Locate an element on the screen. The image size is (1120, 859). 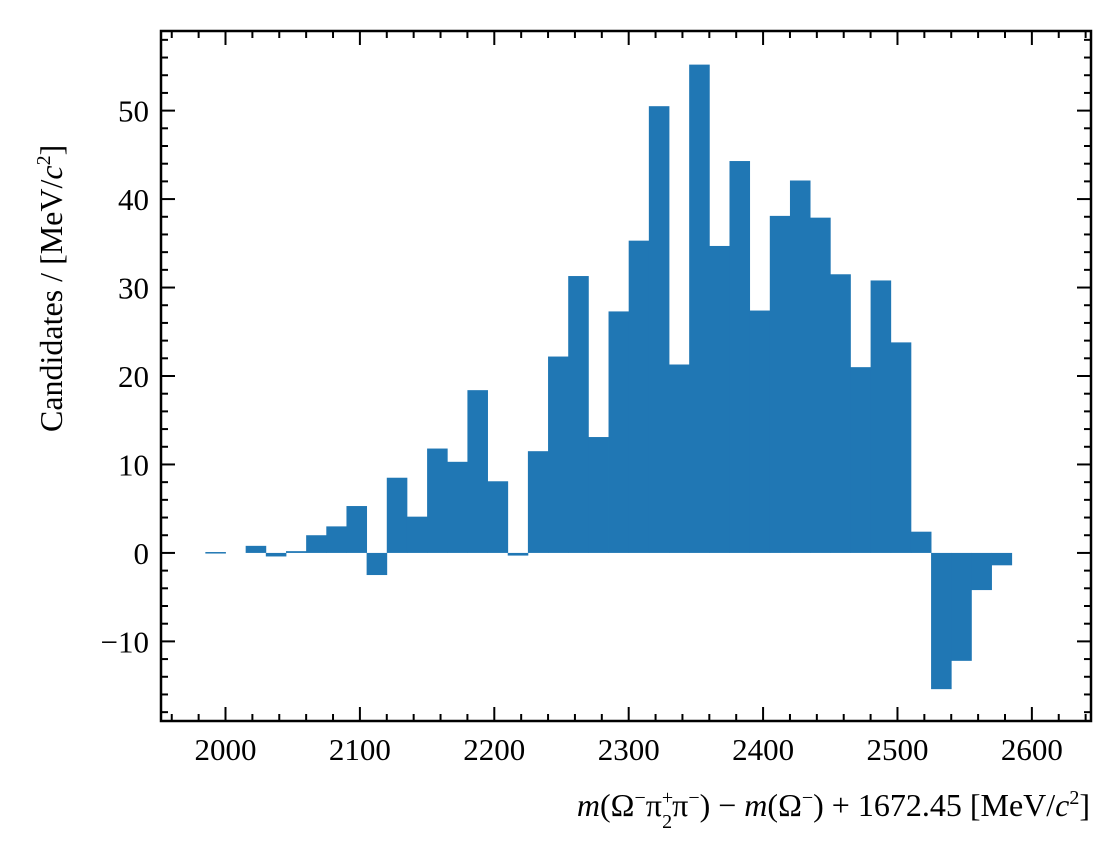
x-tick-label: 2000 is located at coordinates (226, 749).